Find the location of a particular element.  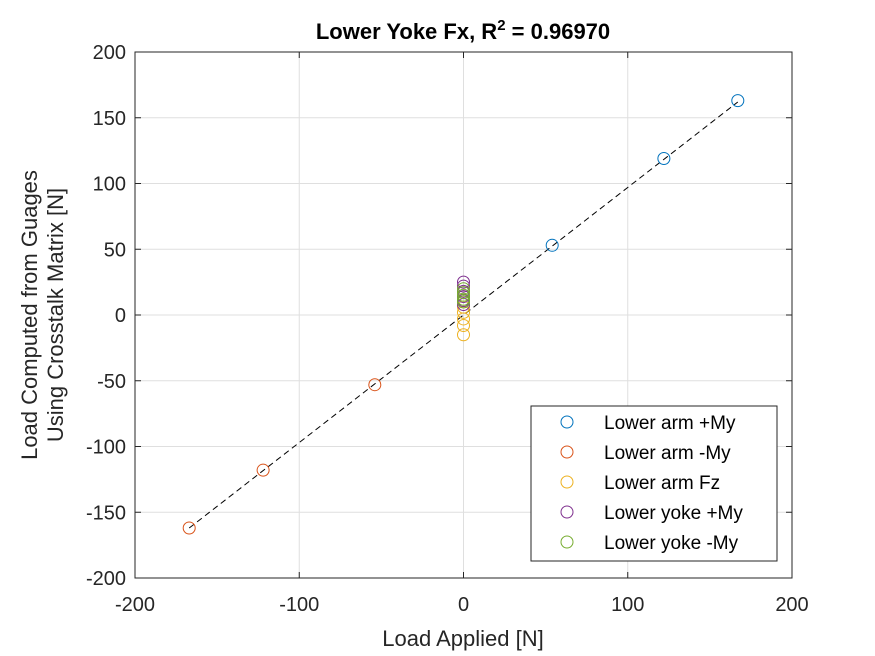

x-tick-label: 100 is located at coordinates (627, 605).